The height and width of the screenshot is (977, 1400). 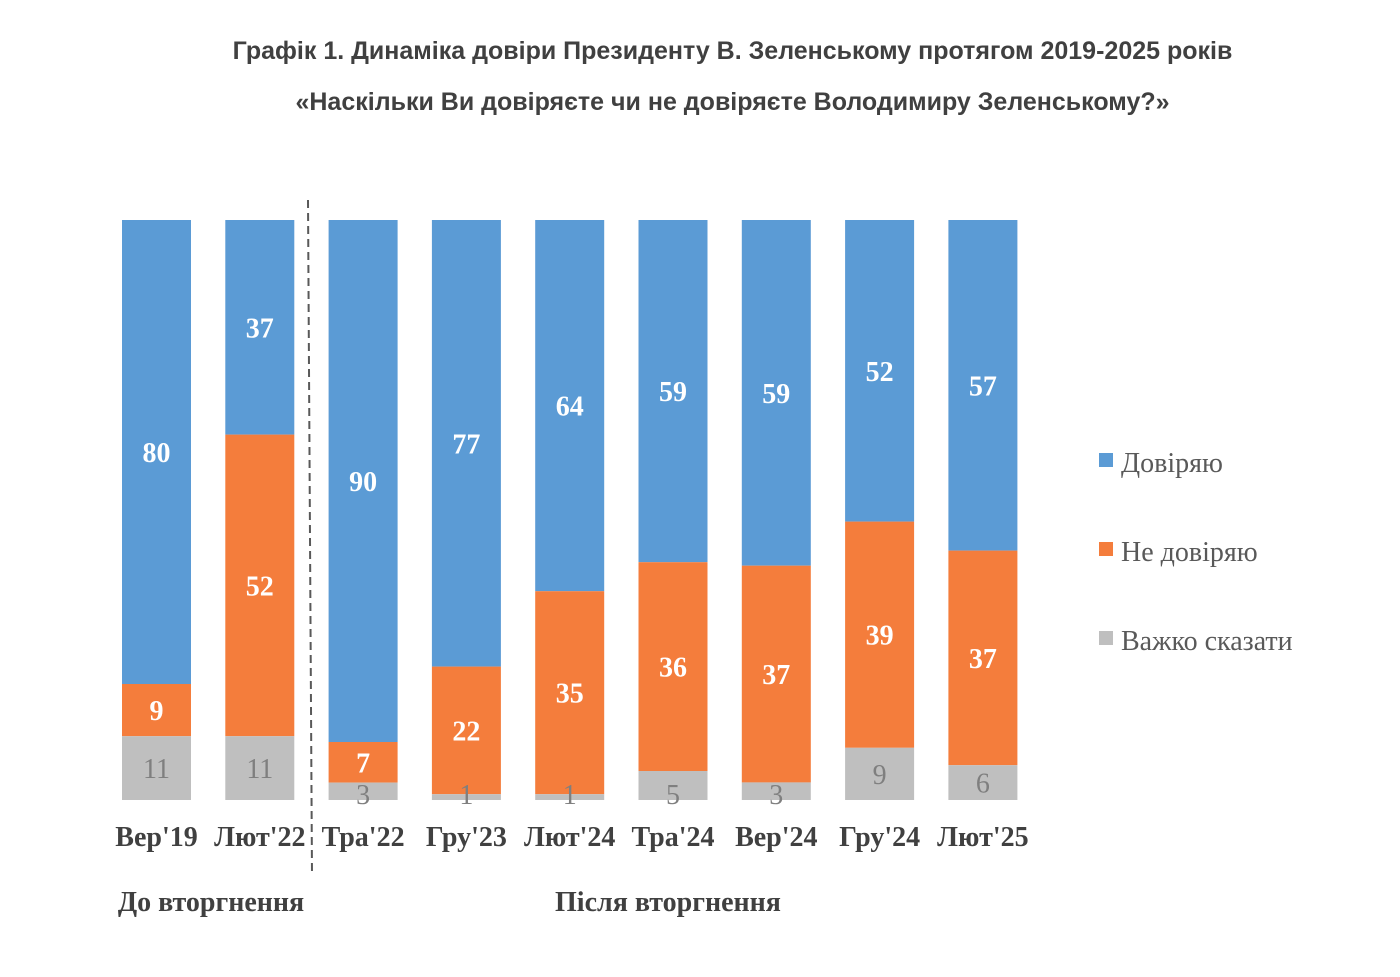 What do you see at coordinates (466, 837) in the screenshot?
I see `x-tick-label: Гру'23` at bounding box center [466, 837].